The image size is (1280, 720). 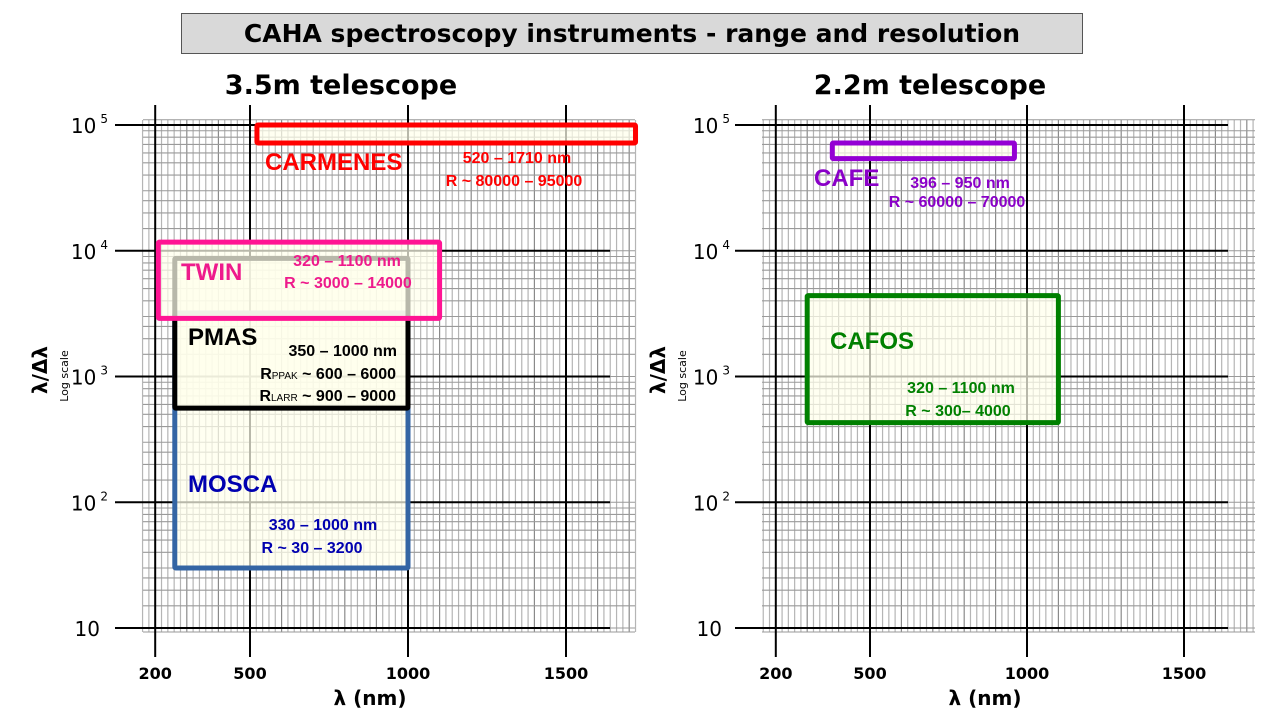 I want to click on spec-text: 520 – 1710 nm, so click(x=517, y=158).